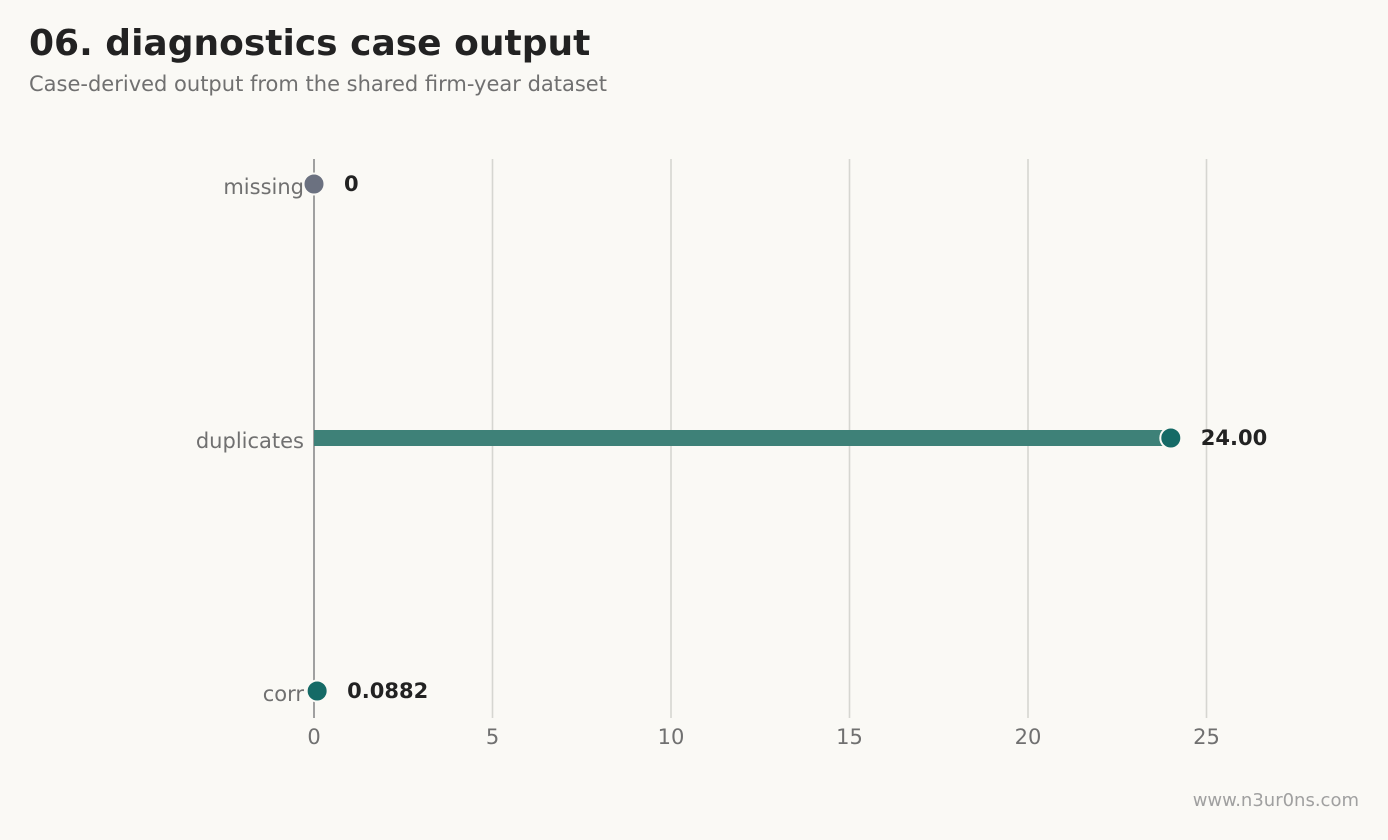  What do you see at coordinates (313, 737) in the screenshot?
I see `x-tick-label: 0` at bounding box center [313, 737].